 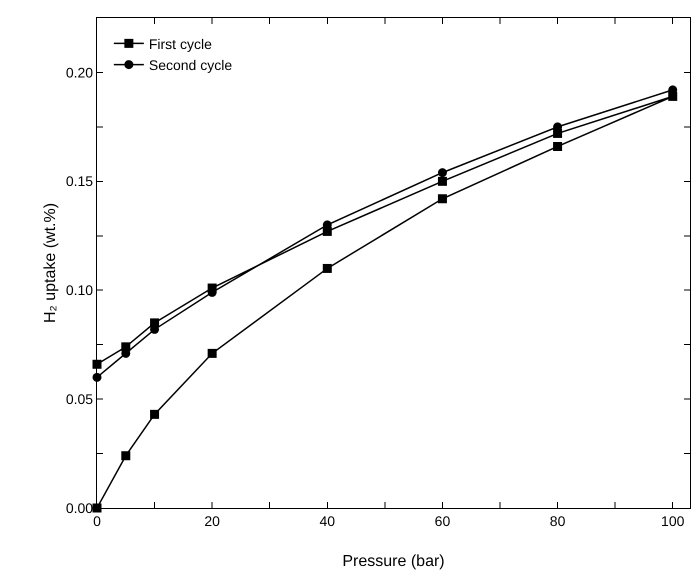 I want to click on y-tick-label: 0.15, so click(x=80, y=181).